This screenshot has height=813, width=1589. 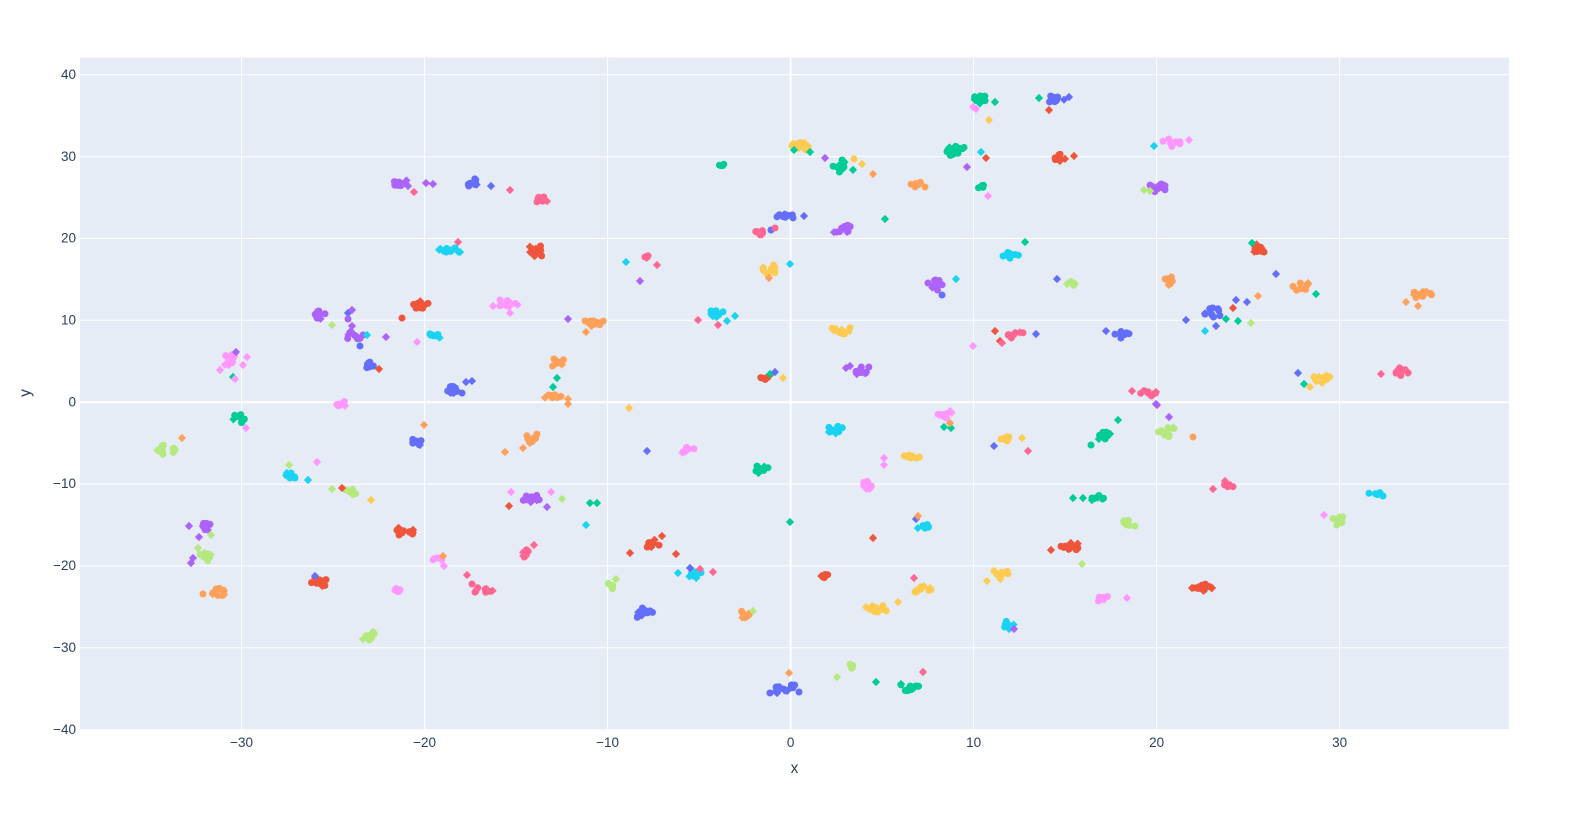 I want to click on svg-text: x, so click(x=795, y=768).